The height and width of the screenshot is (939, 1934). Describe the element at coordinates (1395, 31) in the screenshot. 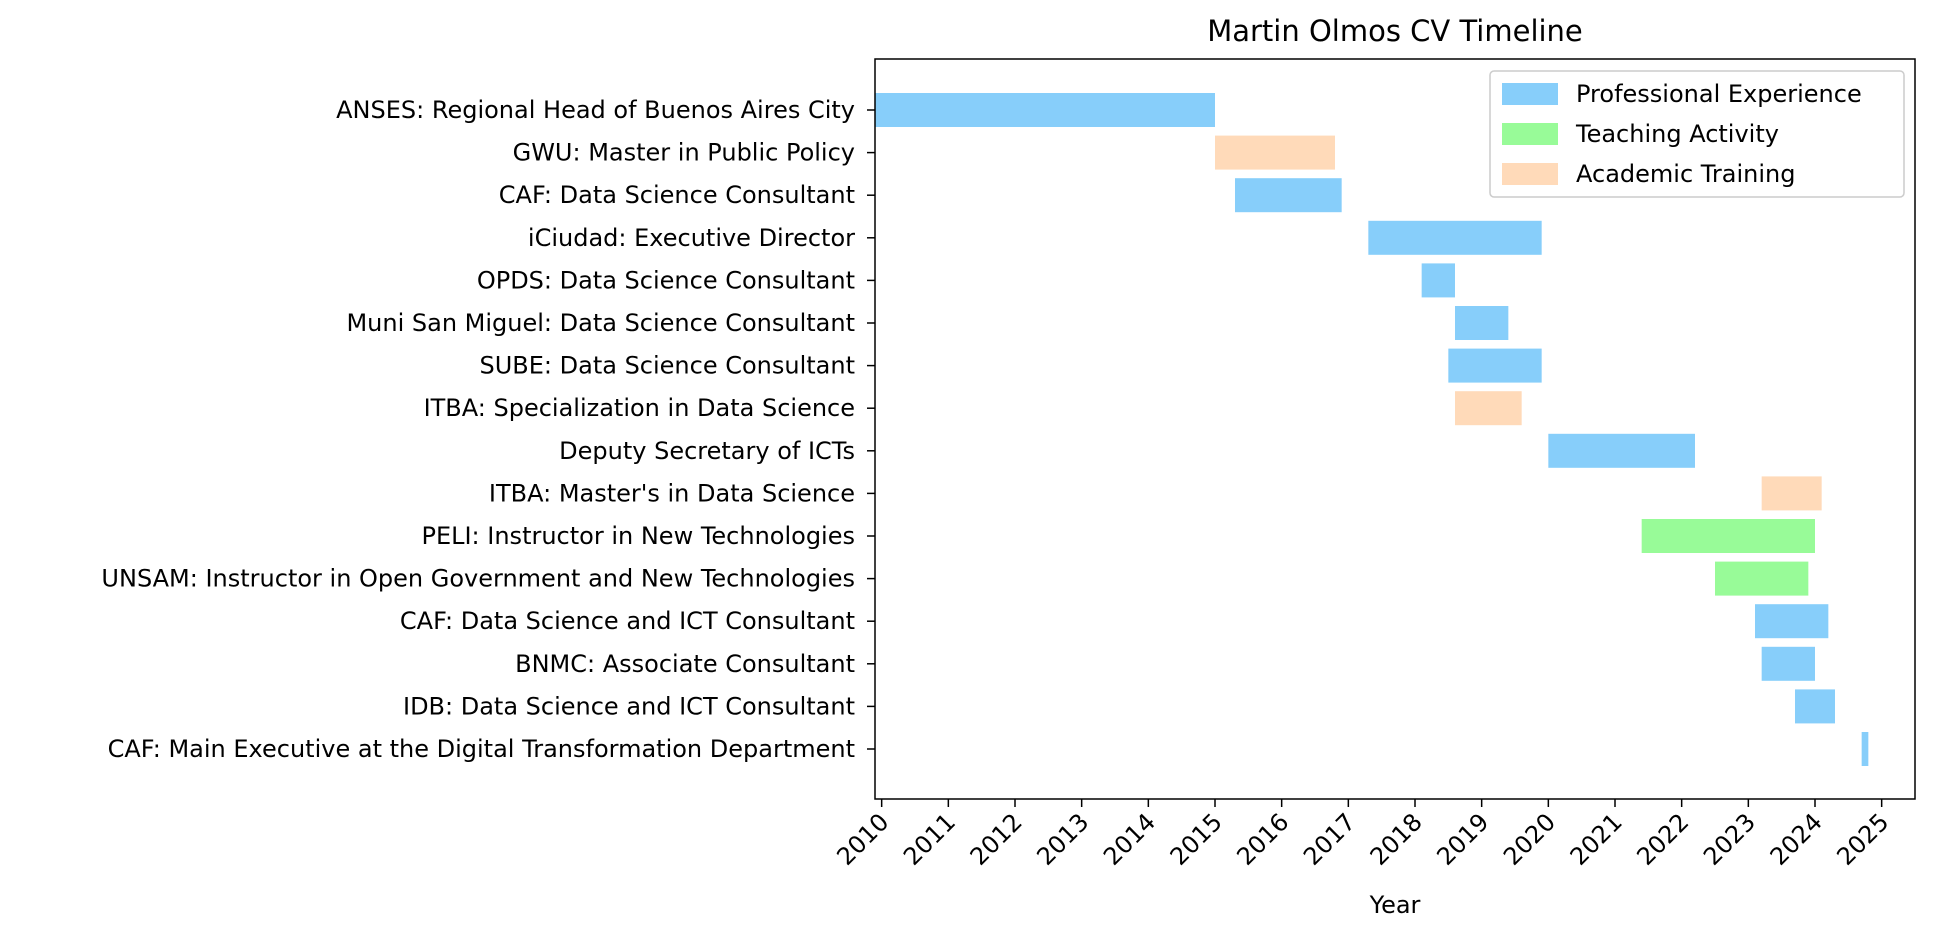

I see `chart-title: Martin Olmos CV Timeline` at that location.